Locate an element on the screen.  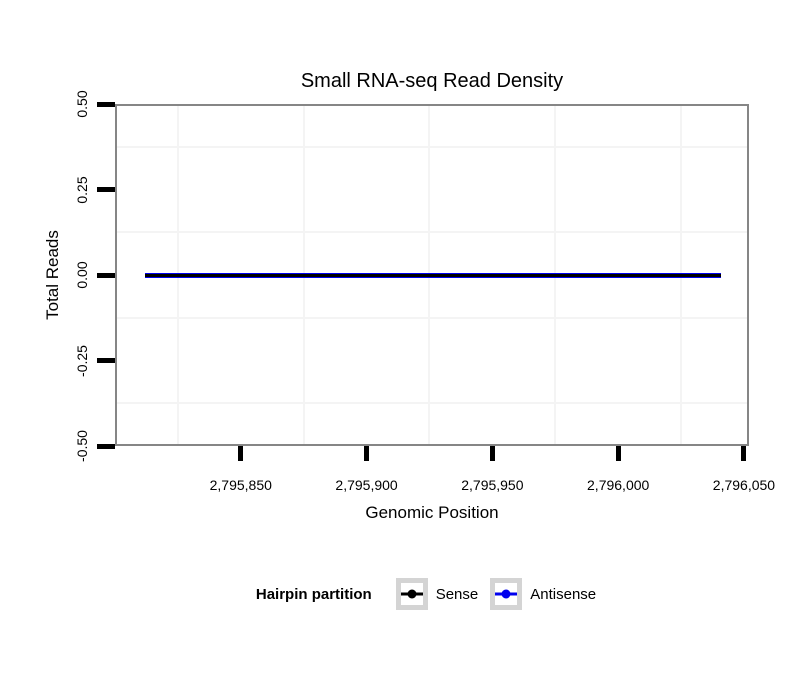
legend: Hairpin partition Sense Antisense is located at coordinates (432, 594).